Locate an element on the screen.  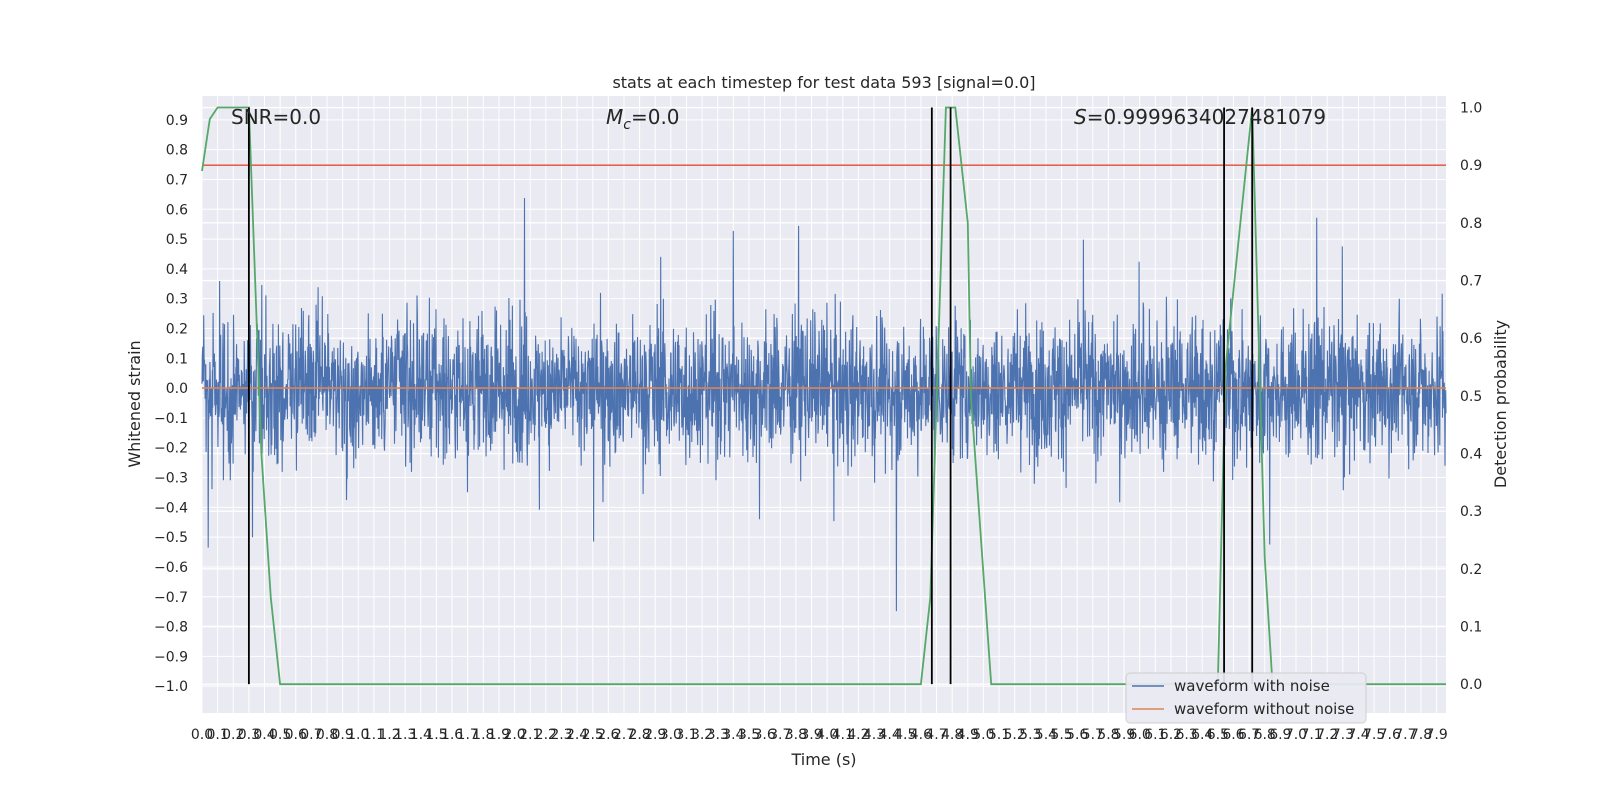
x-tick-label: 1.2 is located at coordinates (389, 735).